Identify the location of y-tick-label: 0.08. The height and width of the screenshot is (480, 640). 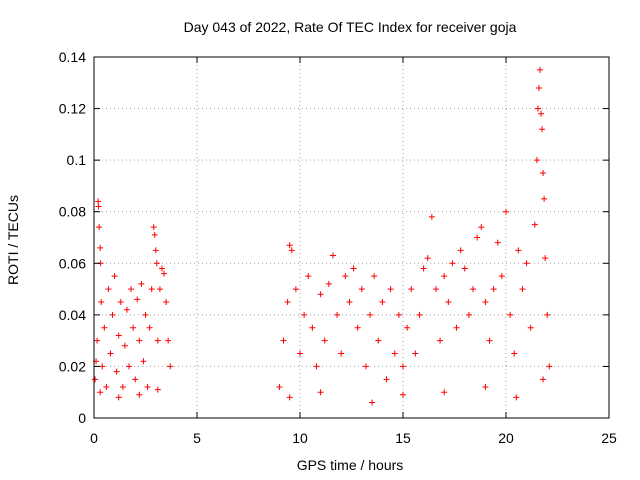
(72, 212).